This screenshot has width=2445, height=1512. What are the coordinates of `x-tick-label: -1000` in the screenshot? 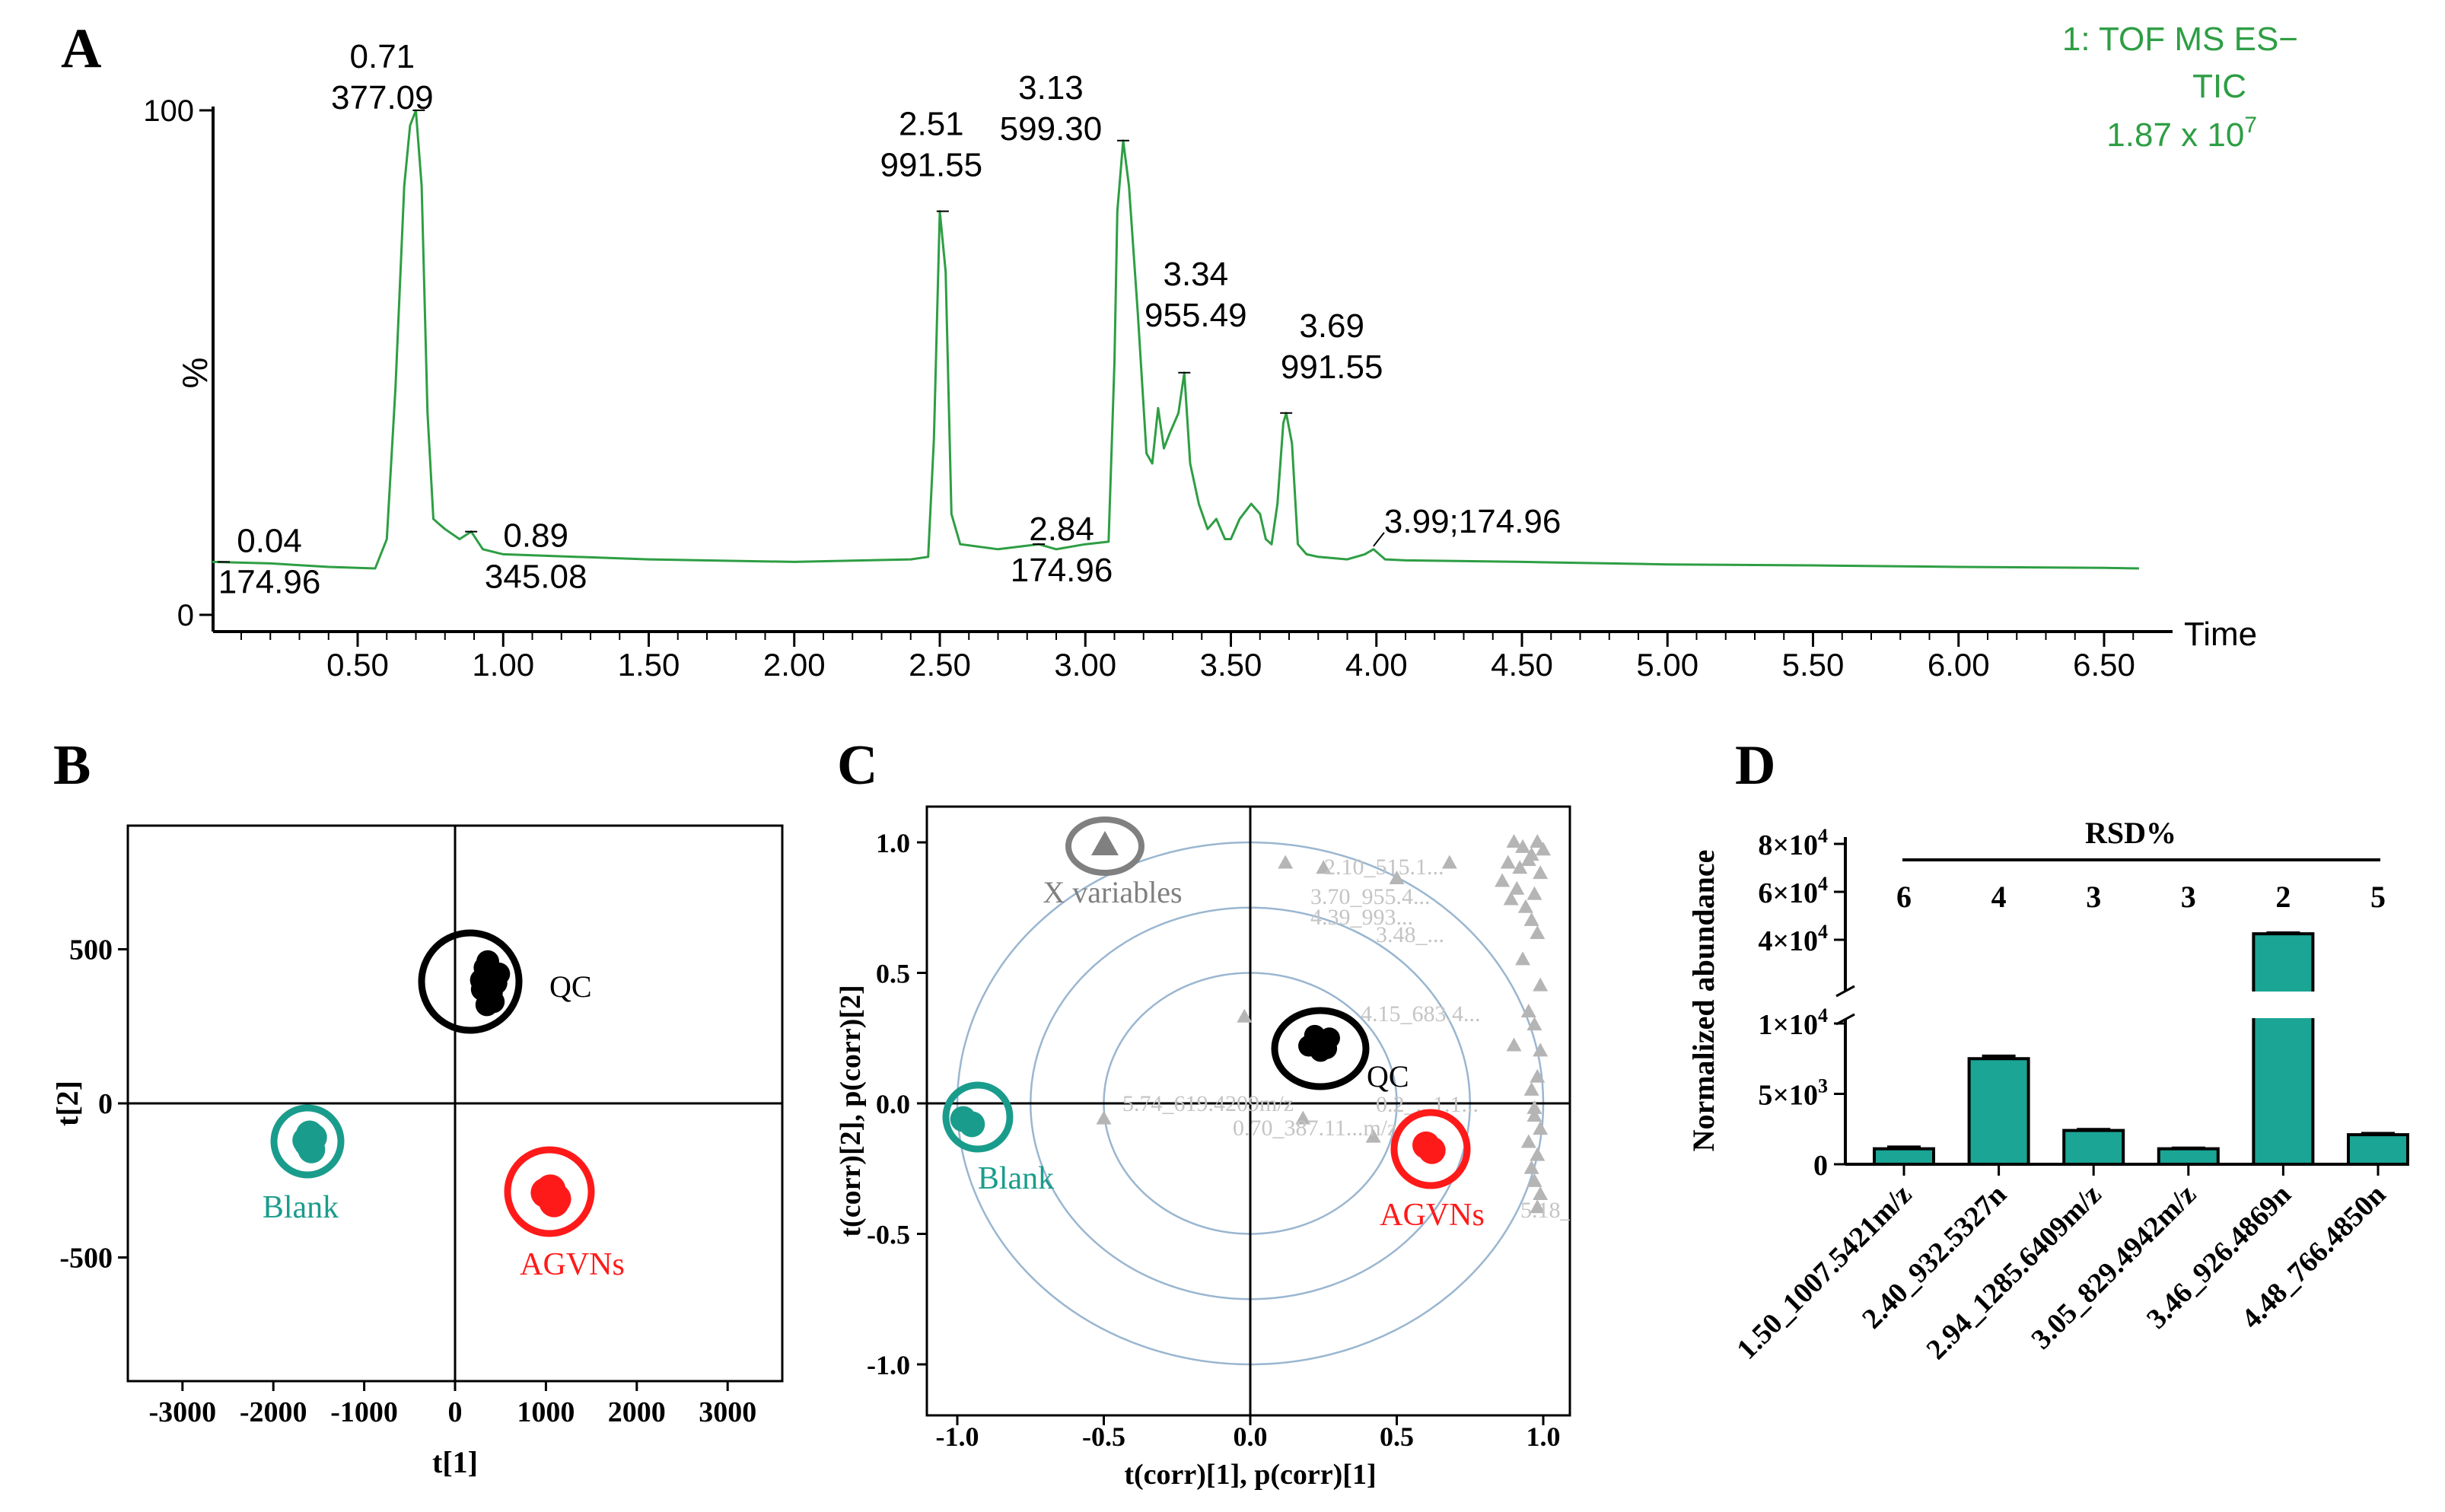 It's located at (364, 1412).